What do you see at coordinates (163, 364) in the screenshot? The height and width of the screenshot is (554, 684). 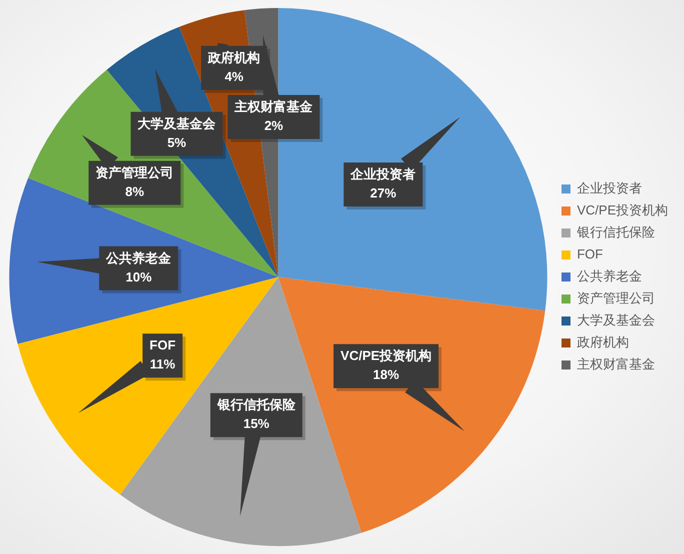 I see `data-label: 11%` at bounding box center [163, 364].